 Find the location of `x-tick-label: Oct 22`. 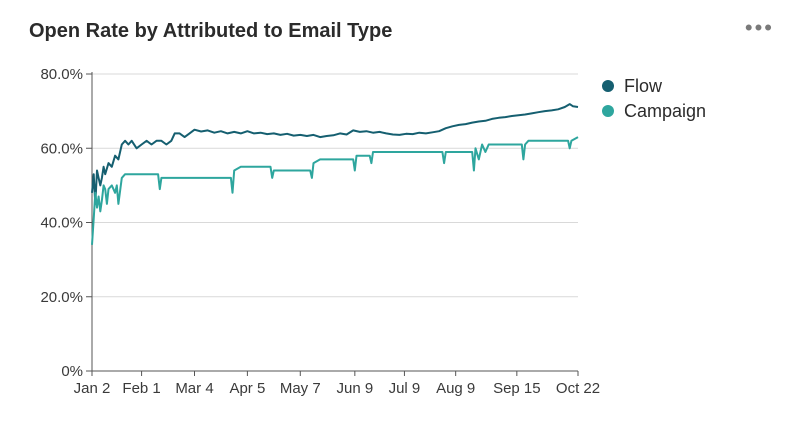

x-tick-label: Oct 22 is located at coordinates (578, 388).